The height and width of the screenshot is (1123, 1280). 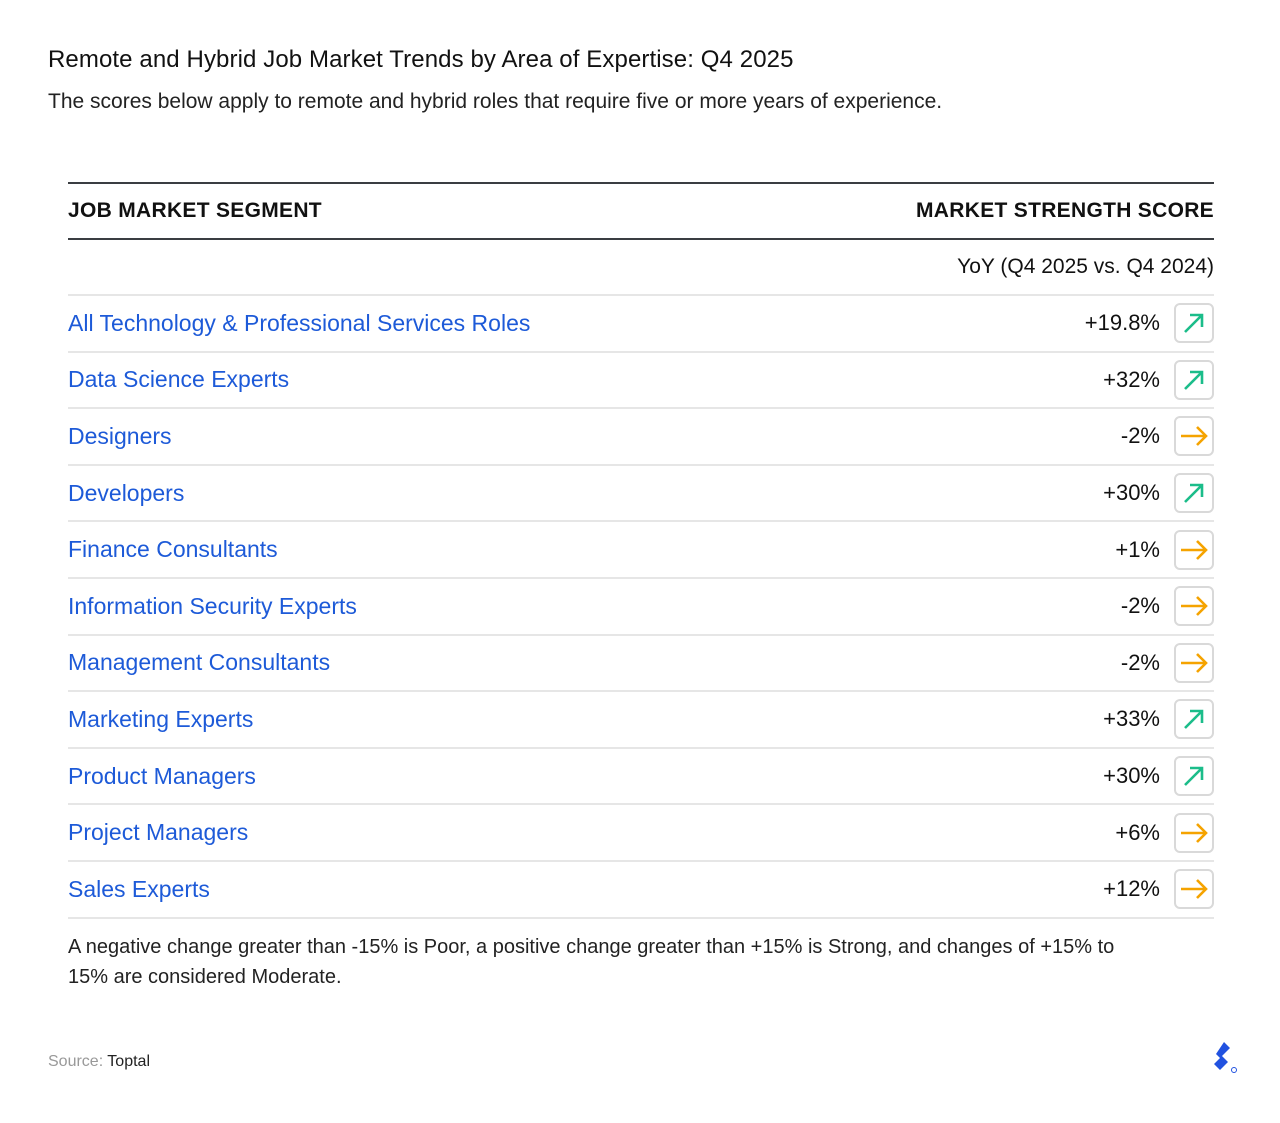 I want to click on table-row: Marketing Experts +33%, so click(x=641, y=720).